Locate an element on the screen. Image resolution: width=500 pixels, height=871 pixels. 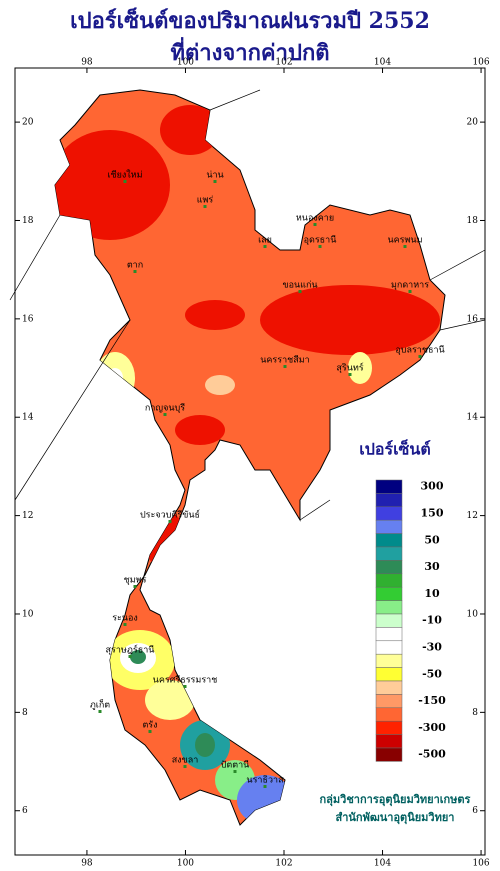
place-label: ประจวบคีรีขันธ์ is located at coordinates (170, 515).